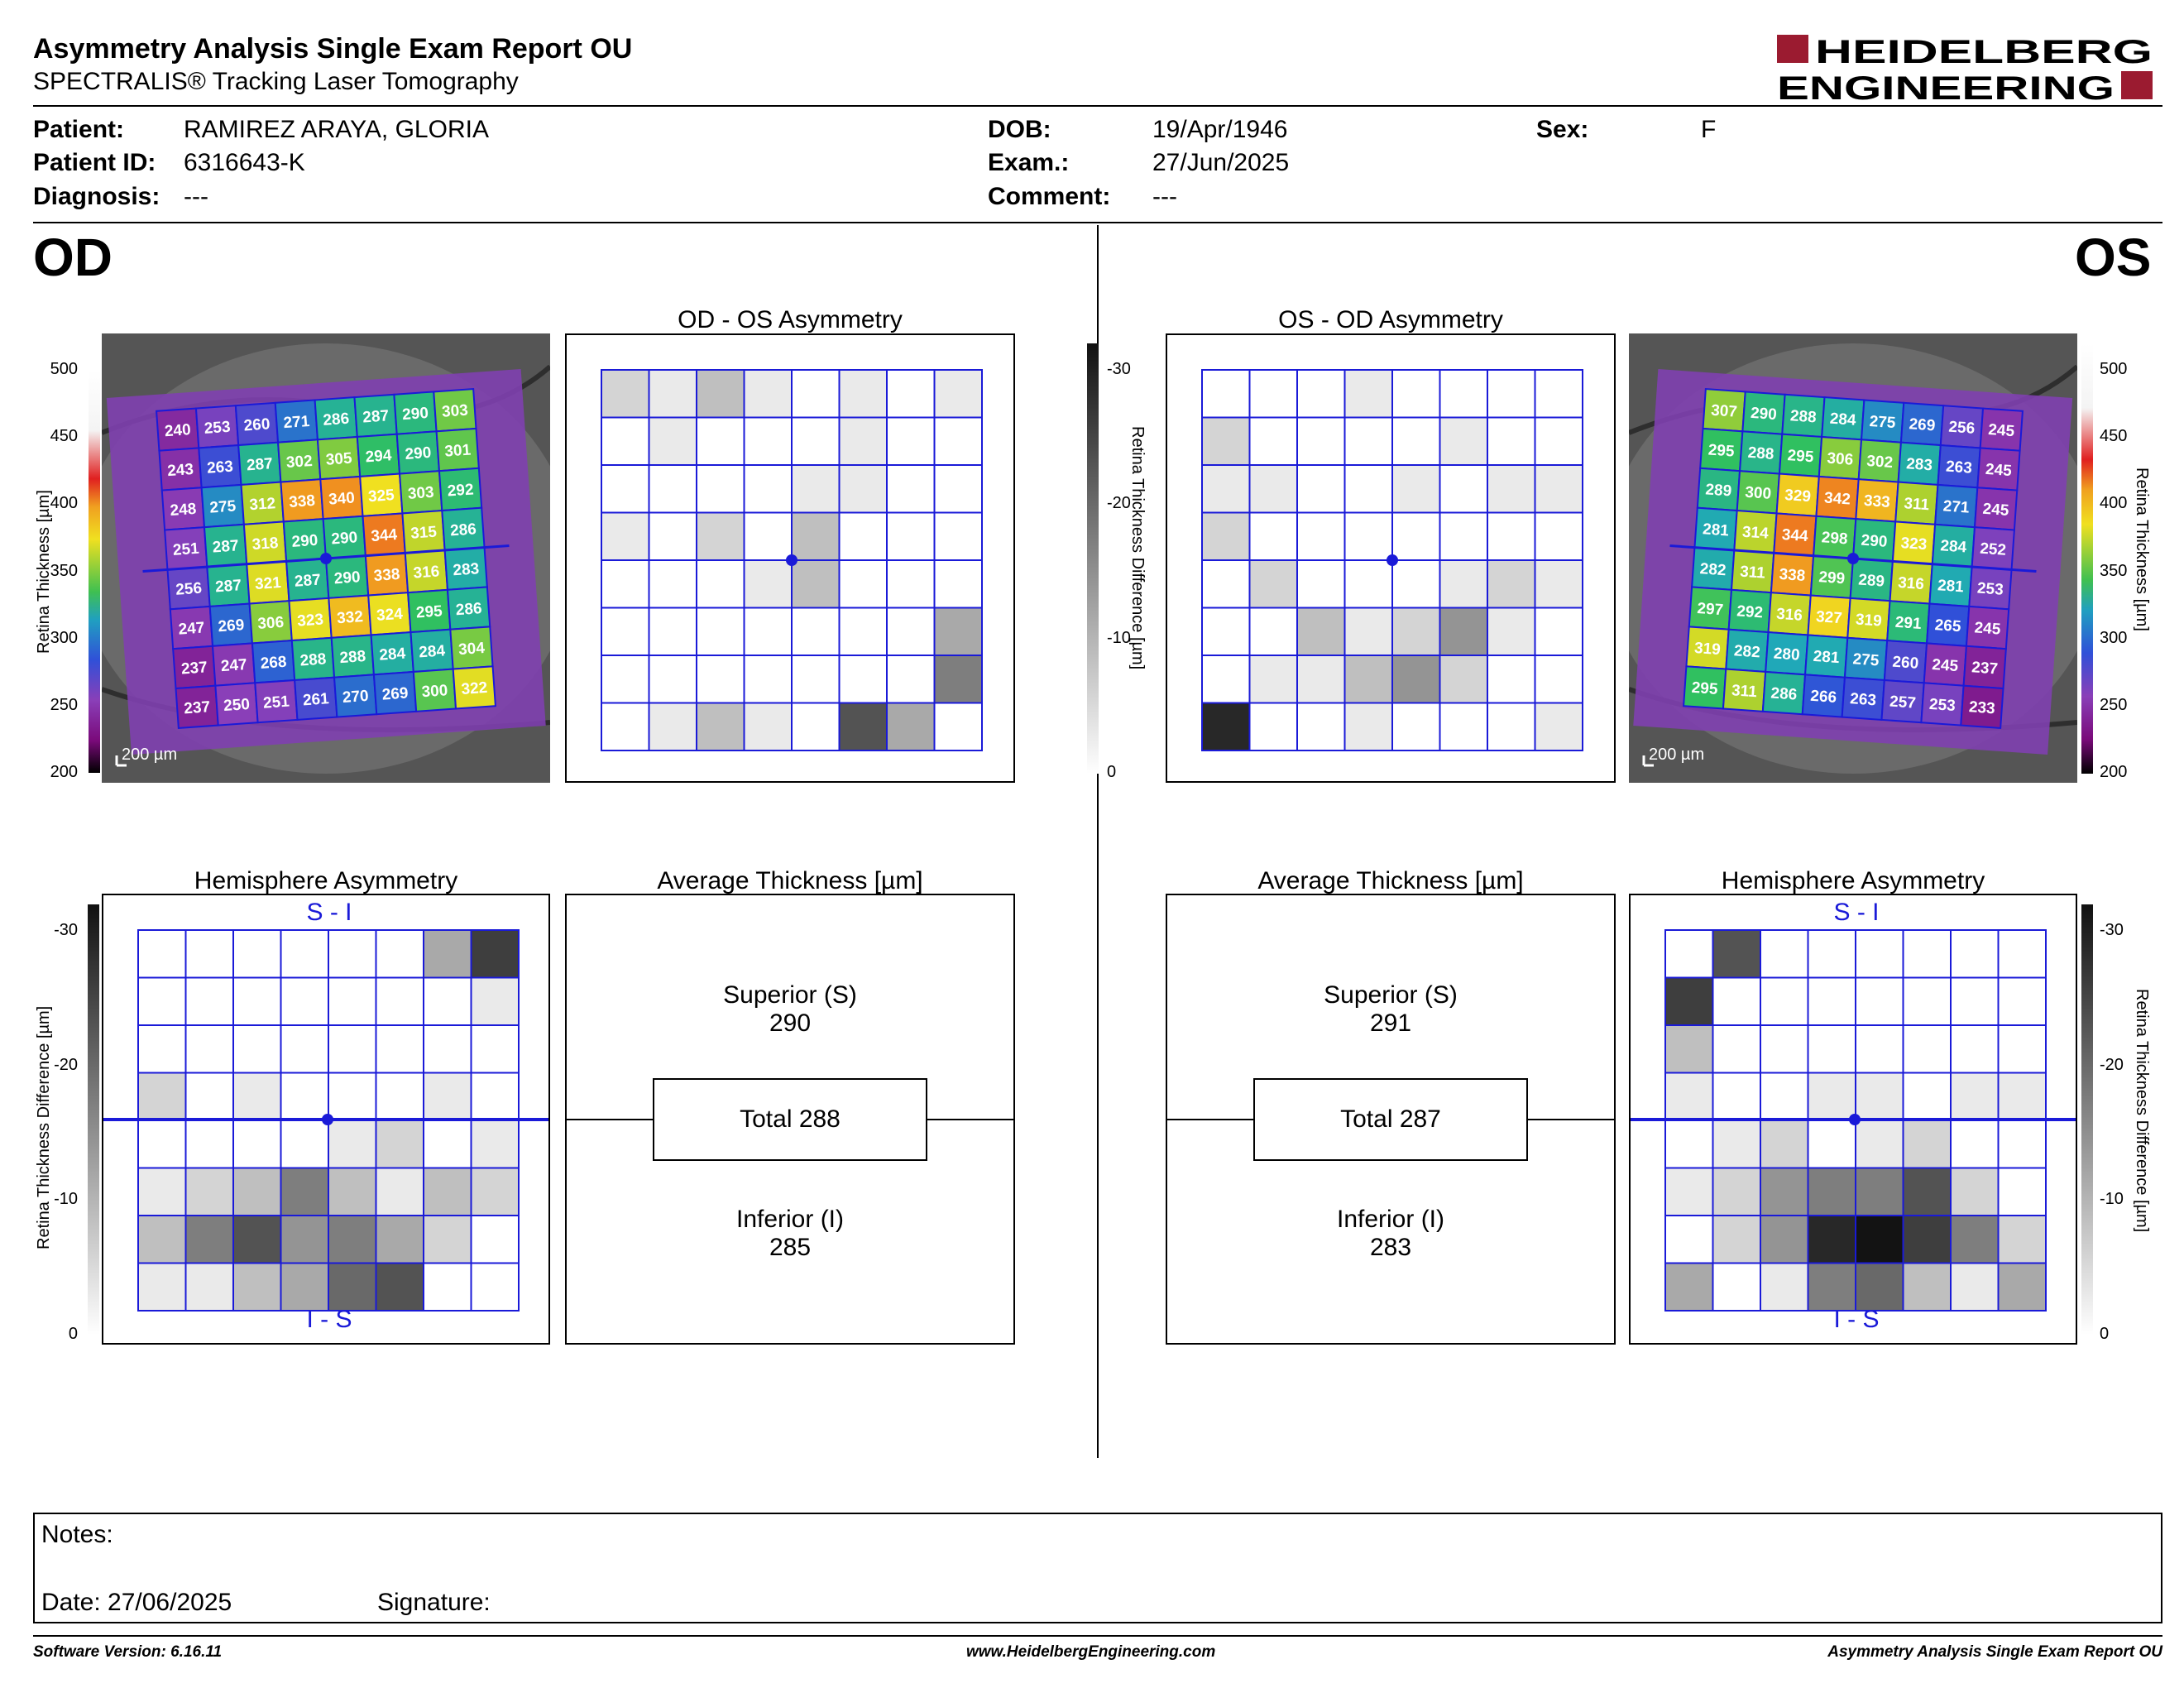 The image size is (2184, 1688). What do you see at coordinates (326, 1119) in the screenshot?
I see `od-hemi-panel: S - I I - S` at bounding box center [326, 1119].